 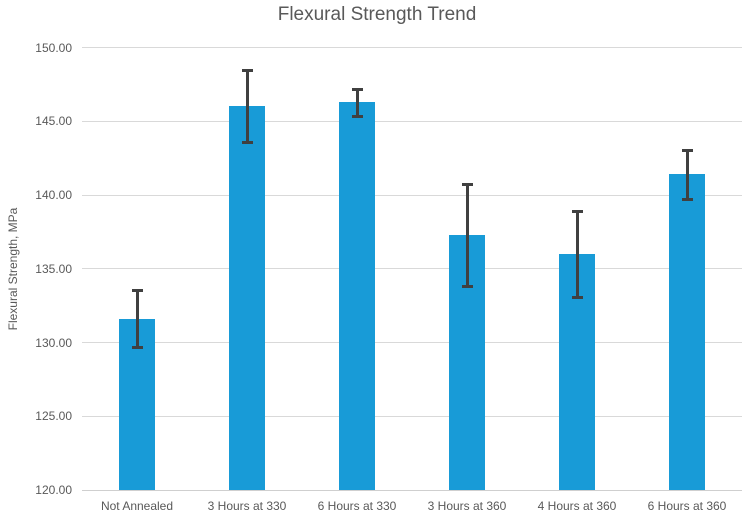 What do you see at coordinates (467, 506) in the screenshot?
I see `x-axis-tick-label: 3 Hours at 360` at bounding box center [467, 506].